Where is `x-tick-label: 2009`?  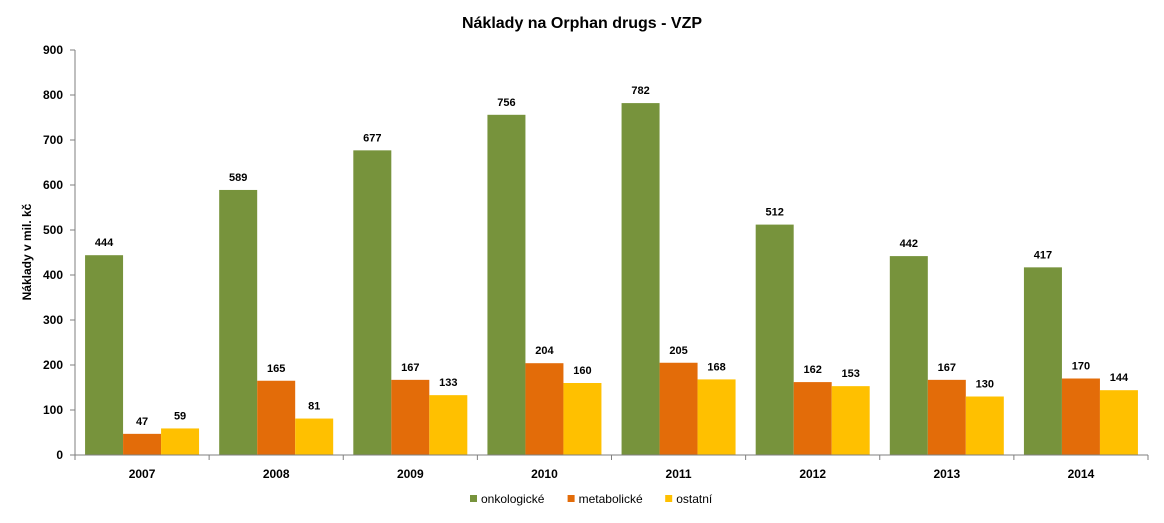 x-tick-label: 2009 is located at coordinates (410, 474).